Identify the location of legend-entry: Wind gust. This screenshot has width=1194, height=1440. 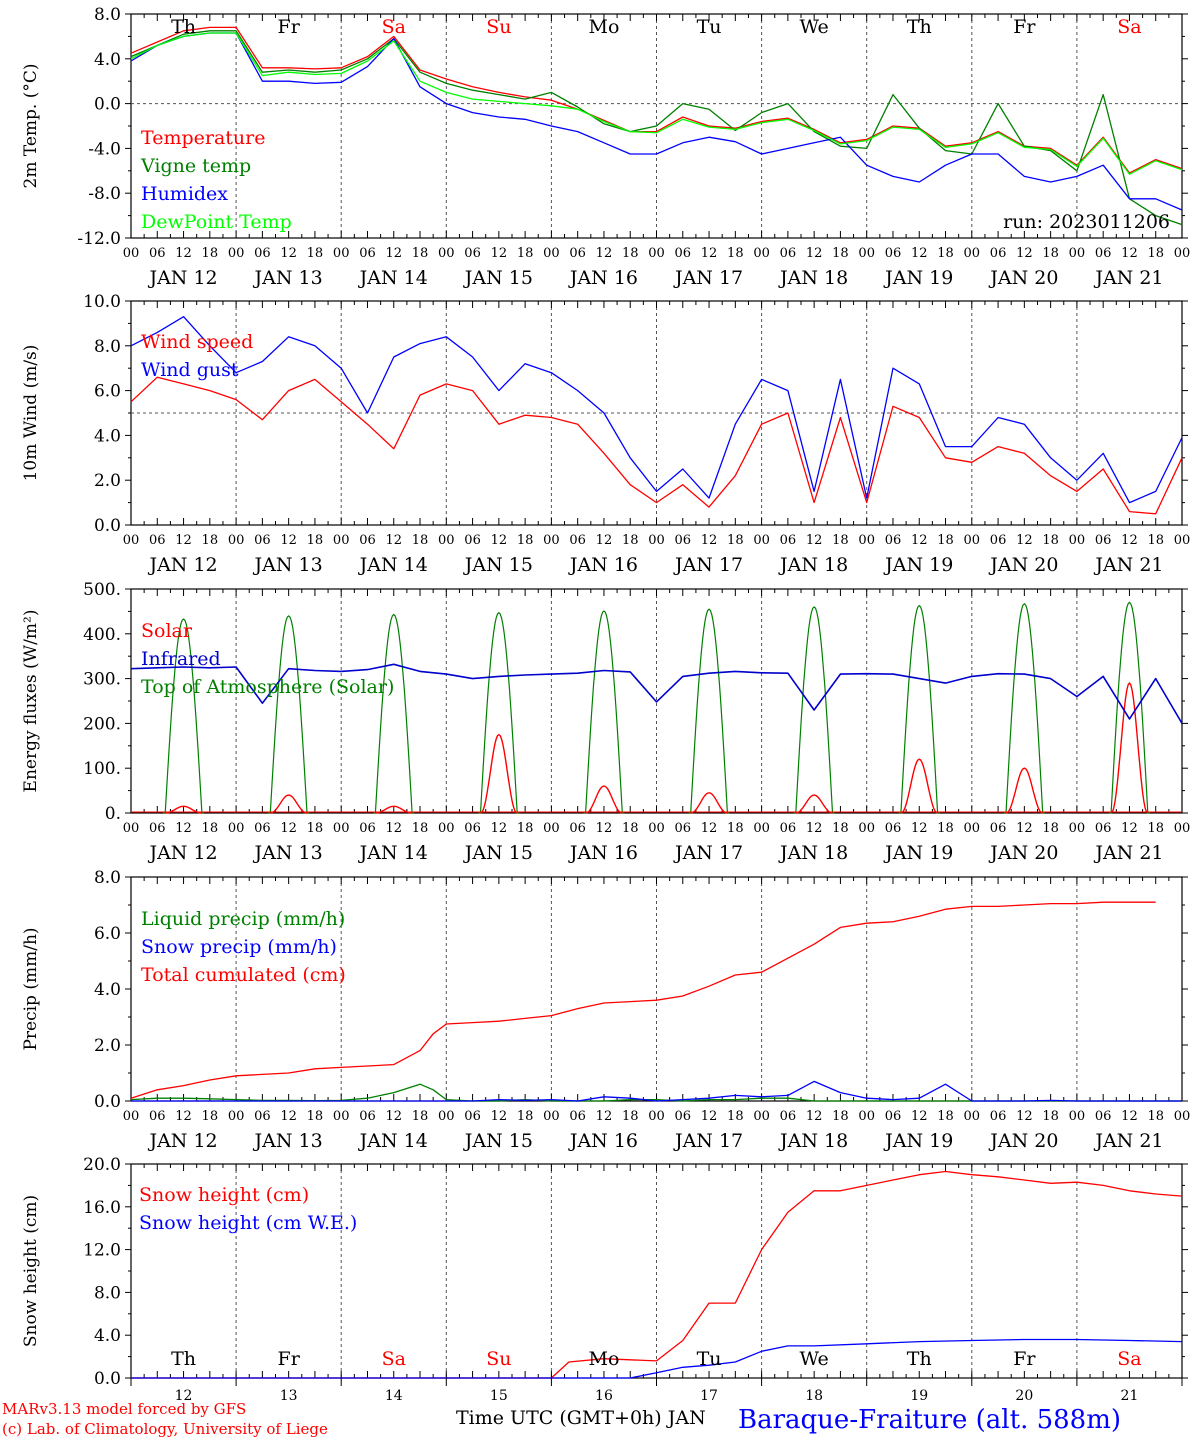
(190, 370).